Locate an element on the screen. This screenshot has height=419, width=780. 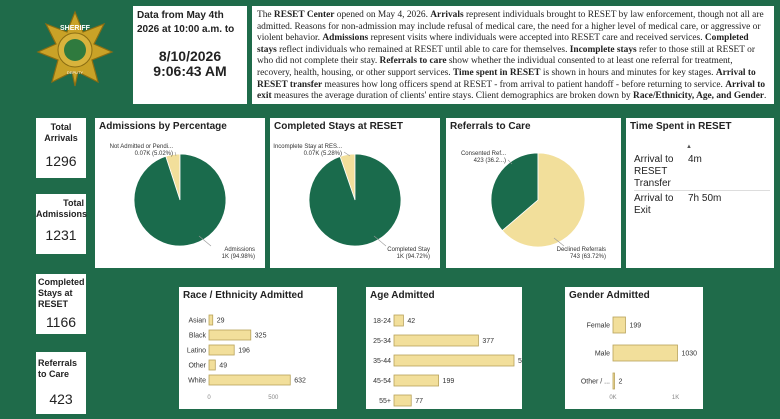
chart-title: Time Spent in RESET is located at coordinates (681, 126).